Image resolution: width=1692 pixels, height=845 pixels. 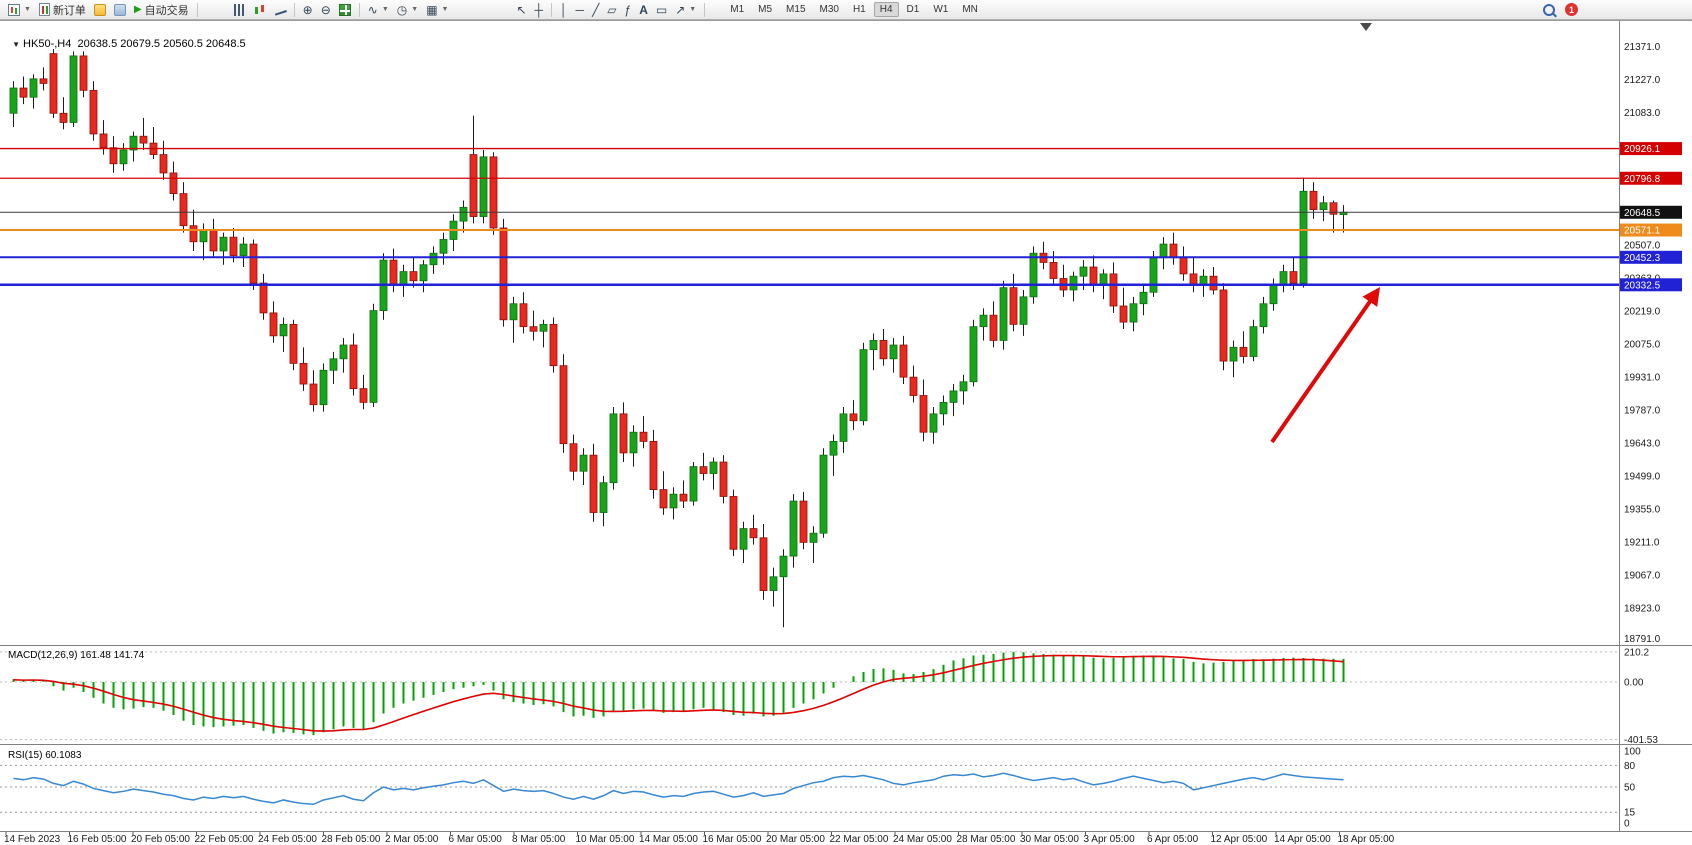 I want to click on metaeditor-button, so click(x=100, y=10).